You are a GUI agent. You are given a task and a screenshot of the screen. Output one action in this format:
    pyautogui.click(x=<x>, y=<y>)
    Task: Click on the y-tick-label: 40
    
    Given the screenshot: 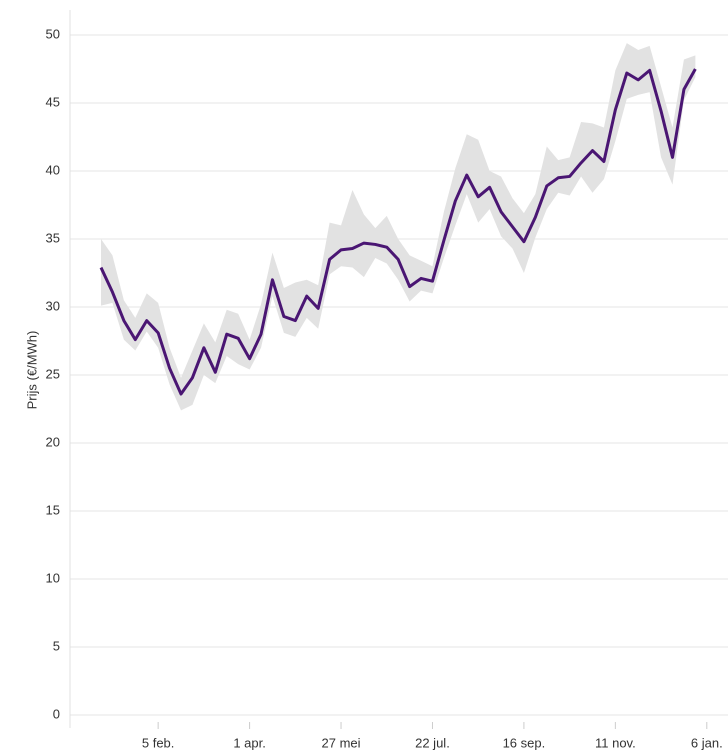 What is the action you would take?
    pyautogui.click(x=53, y=169)
    